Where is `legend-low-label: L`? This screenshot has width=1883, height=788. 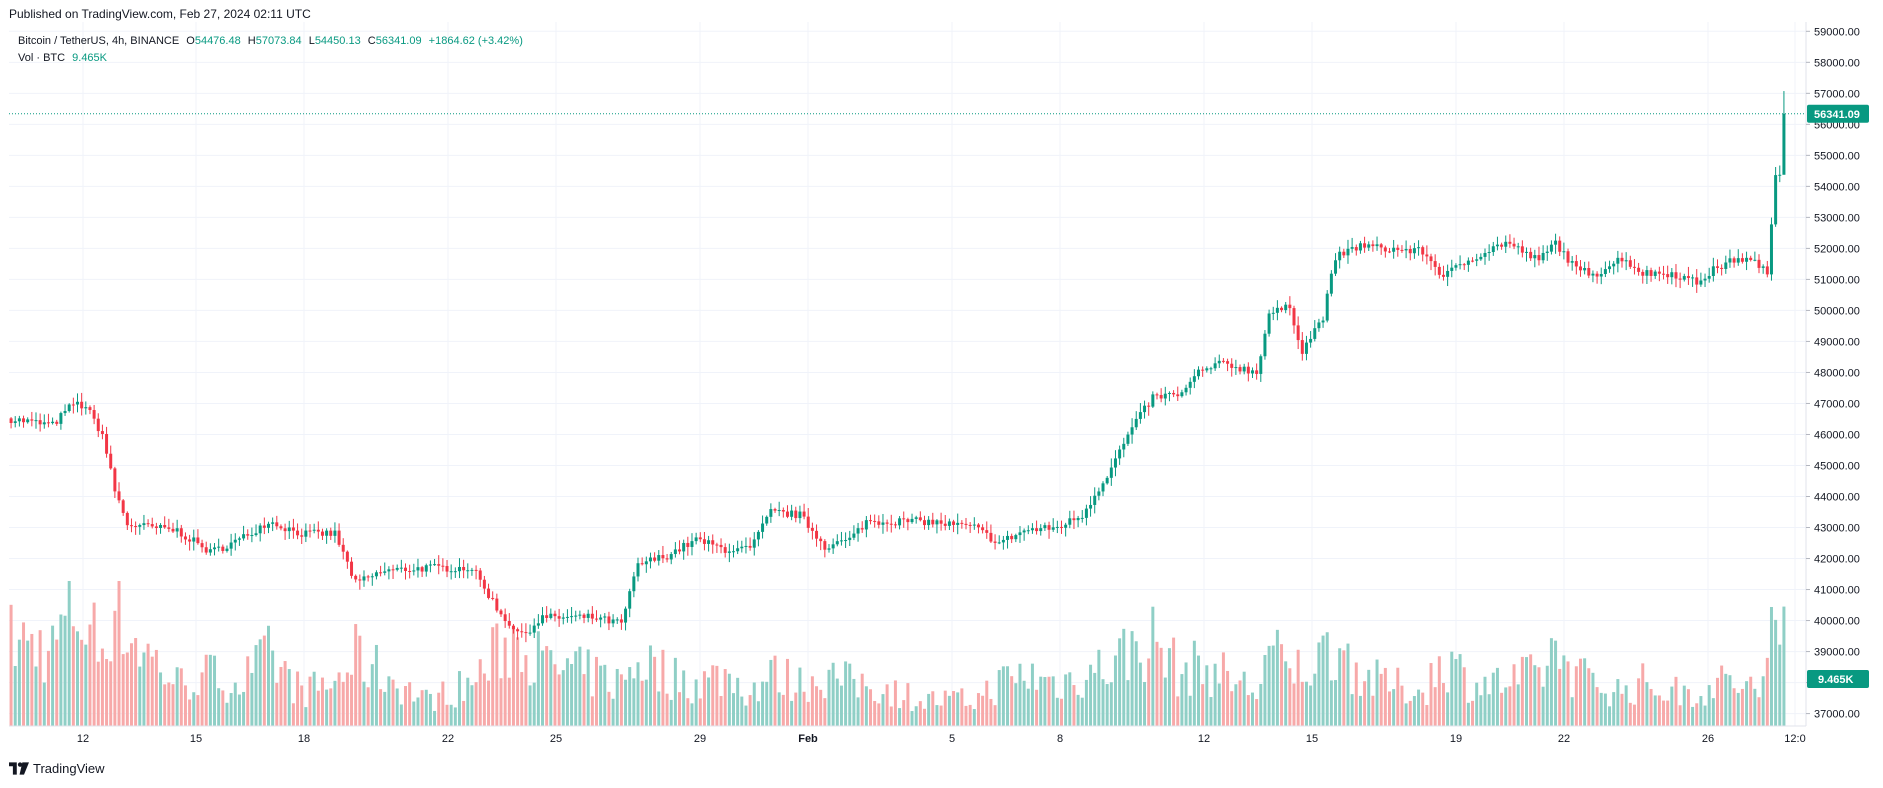
legend-low-label: L is located at coordinates (311, 41).